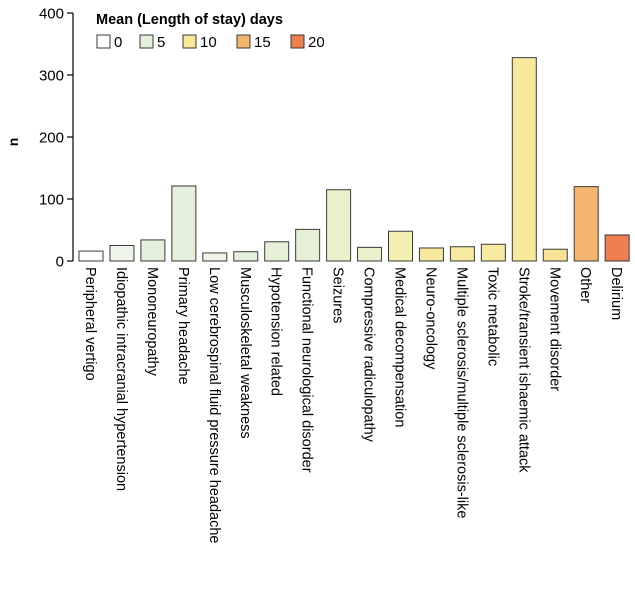 The width and height of the screenshot is (635, 607). Describe the element at coordinates (400, 347) in the screenshot. I see `x-tick-label: Medical decompensation` at that location.